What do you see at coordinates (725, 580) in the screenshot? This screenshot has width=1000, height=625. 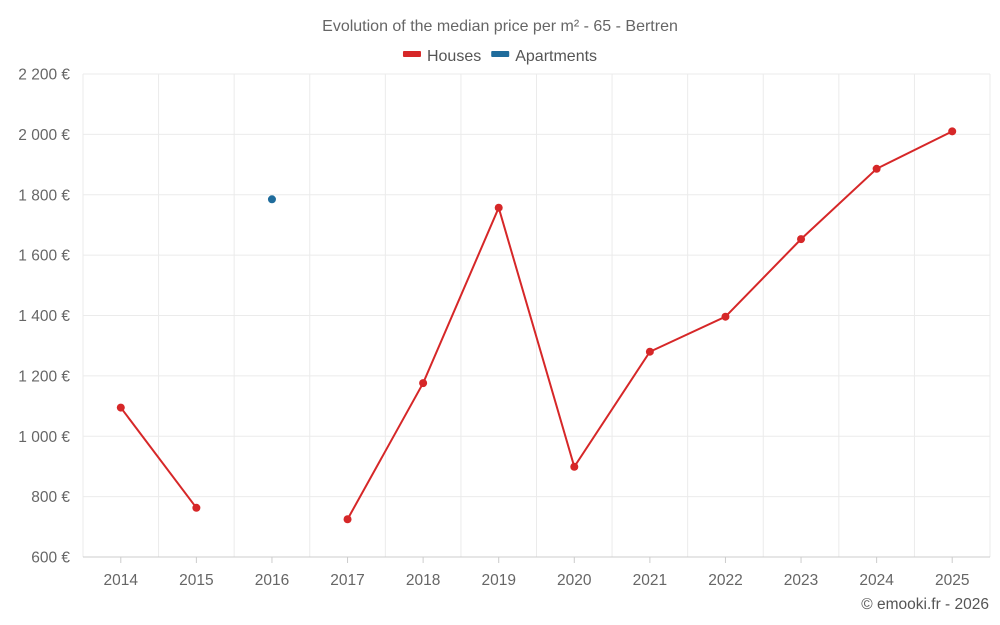 I see `x-tick-label: 2022` at bounding box center [725, 580].